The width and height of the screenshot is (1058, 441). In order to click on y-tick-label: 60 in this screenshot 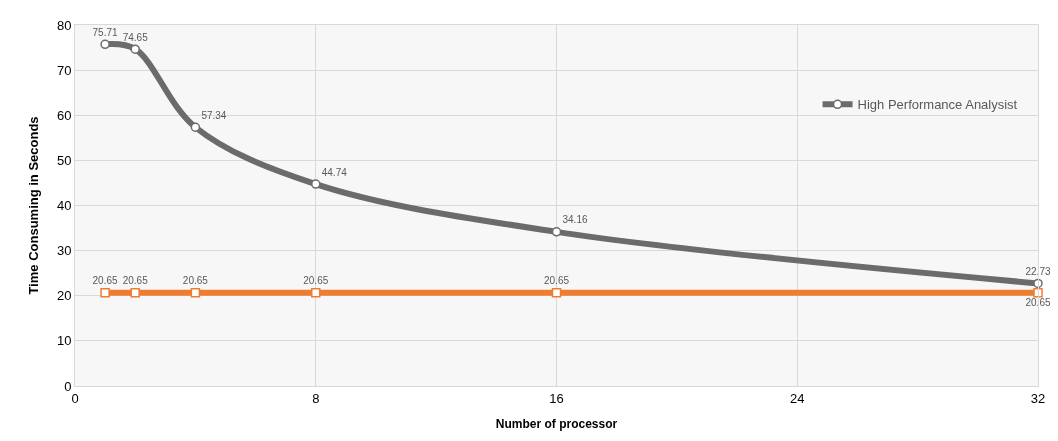, I will do `click(64, 115)`.